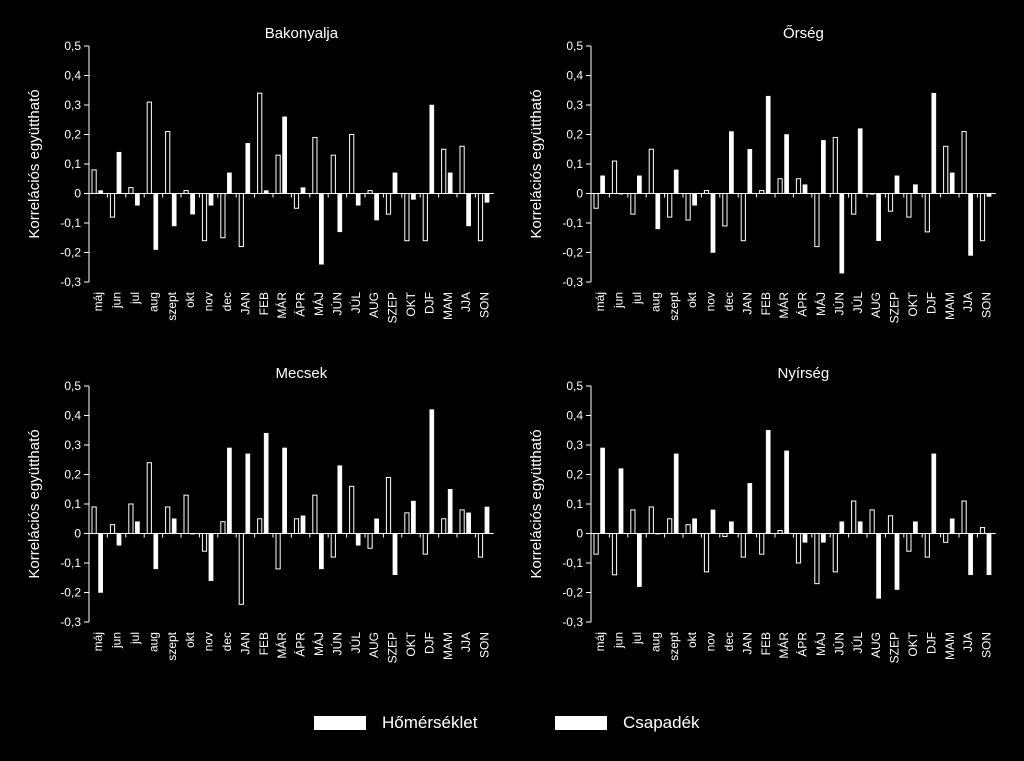 This screenshot has height=761, width=1024. What do you see at coordinates (485, 305) in the screenshot?
I see `x-tick-label: SON` at bounding box center [485, 305].